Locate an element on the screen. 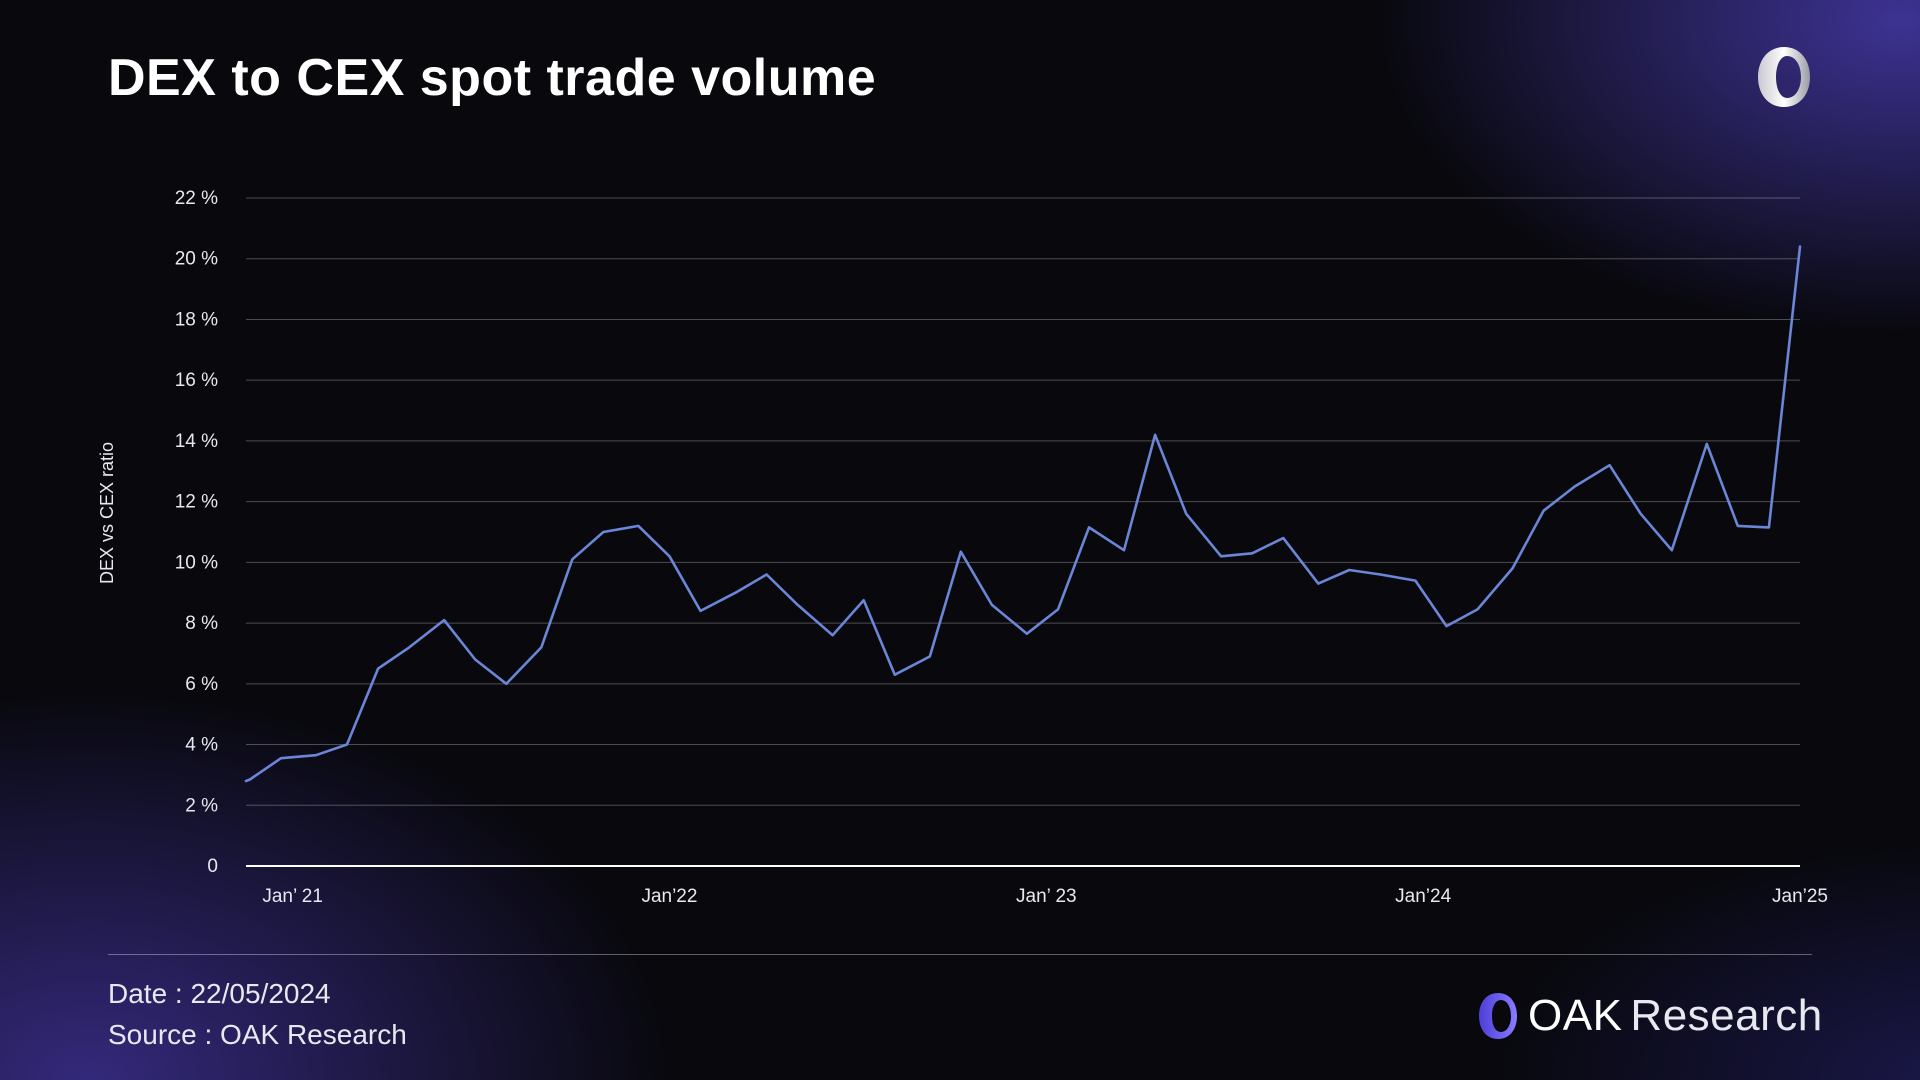  oak-brand-icon is located at coordinates (1498, 1016).